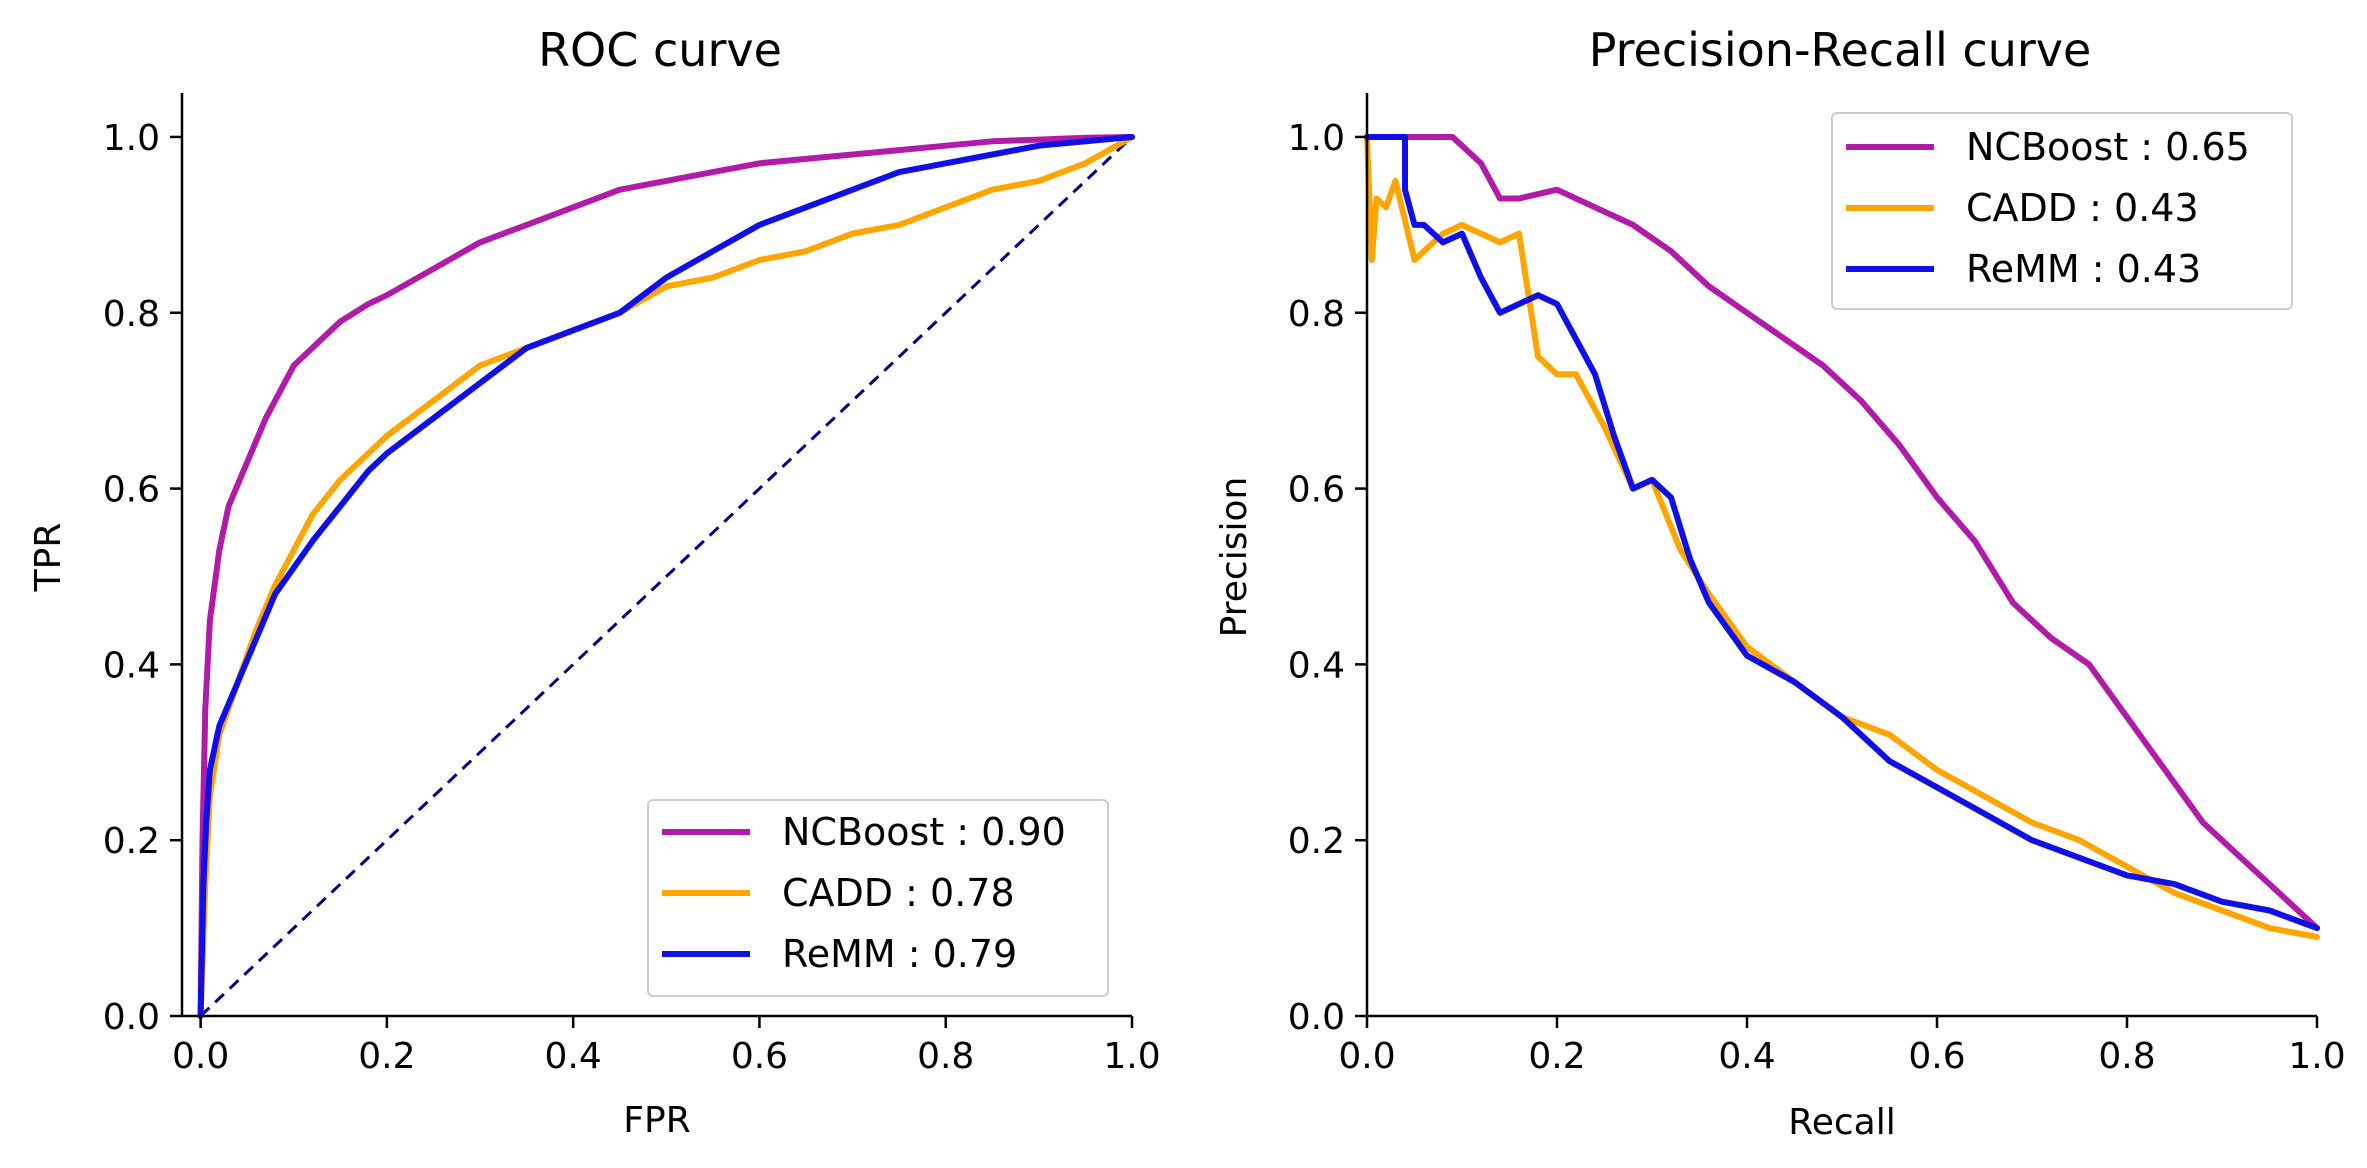 This screenshot has width=2367, height=1168. What do you see at coordinates (660, 50) in the screenshot?
I see `roc-title: ROC curve` at bounding box center [660, 50].